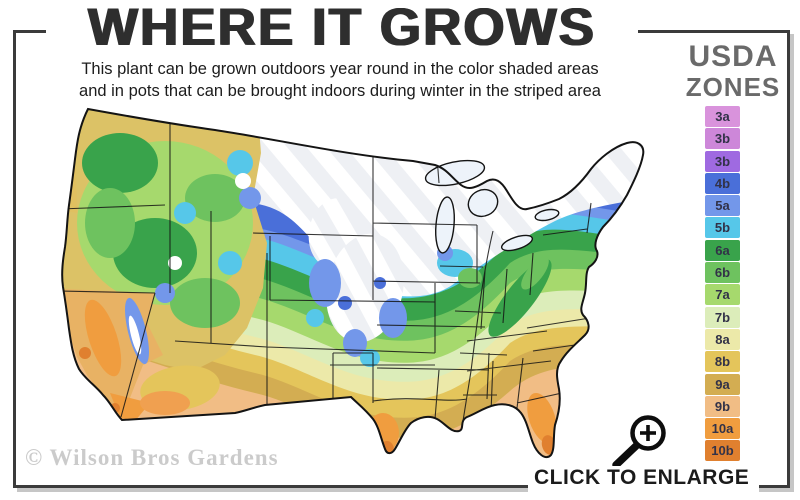 The width and height of the screenshot is (800, 500). Describe the element at coordinates (722, 406) in the screenshot. I see `legend-swatch-9b: 9b` at that location.